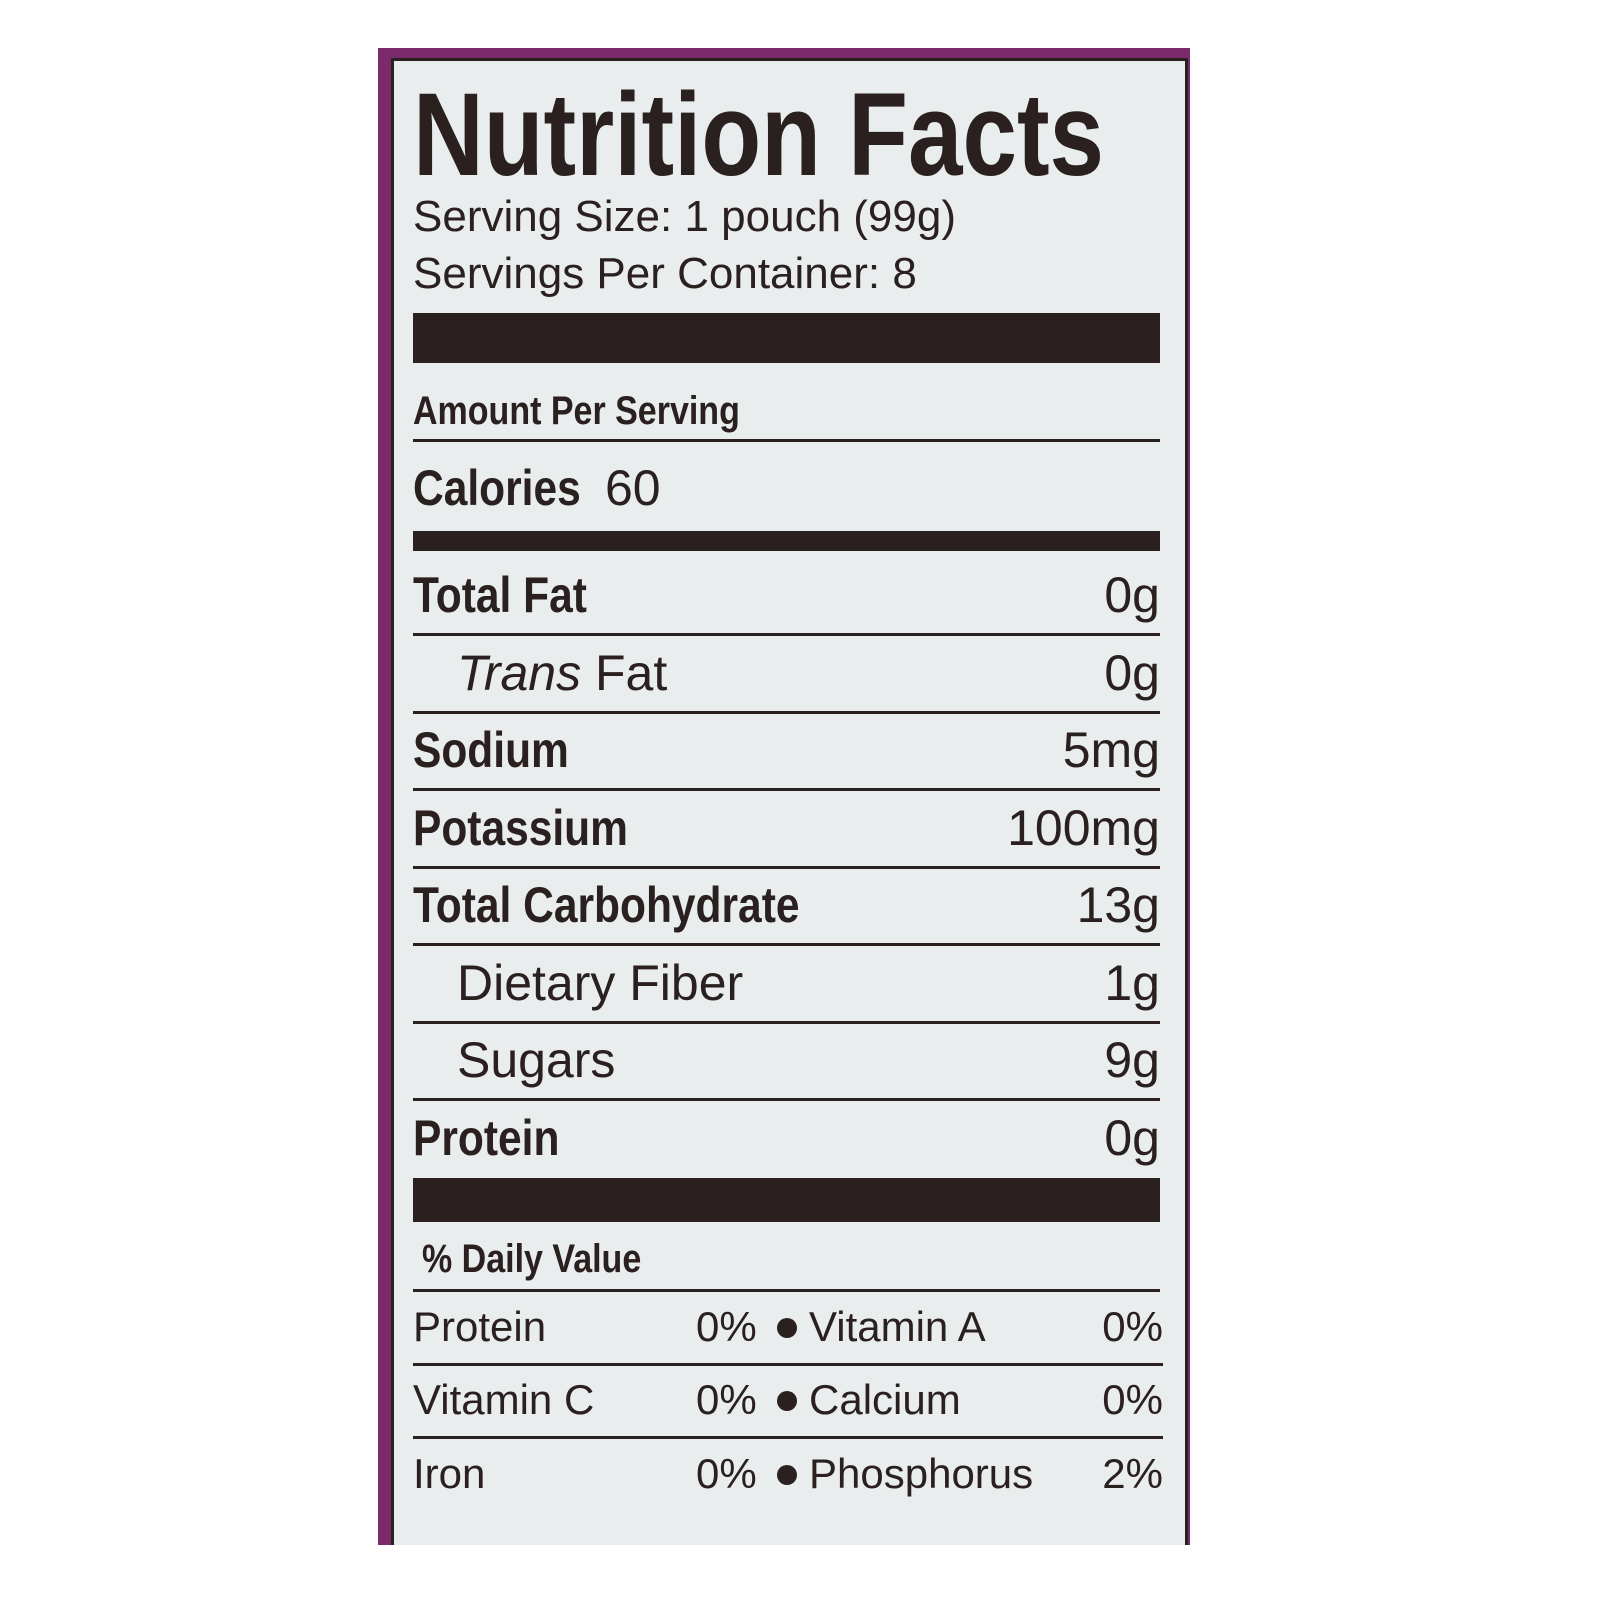  What do you see at coordinates (1118, 905) in the screenshot?
I see `nutrient-value: 13g` at bounding box center [1118, 905].